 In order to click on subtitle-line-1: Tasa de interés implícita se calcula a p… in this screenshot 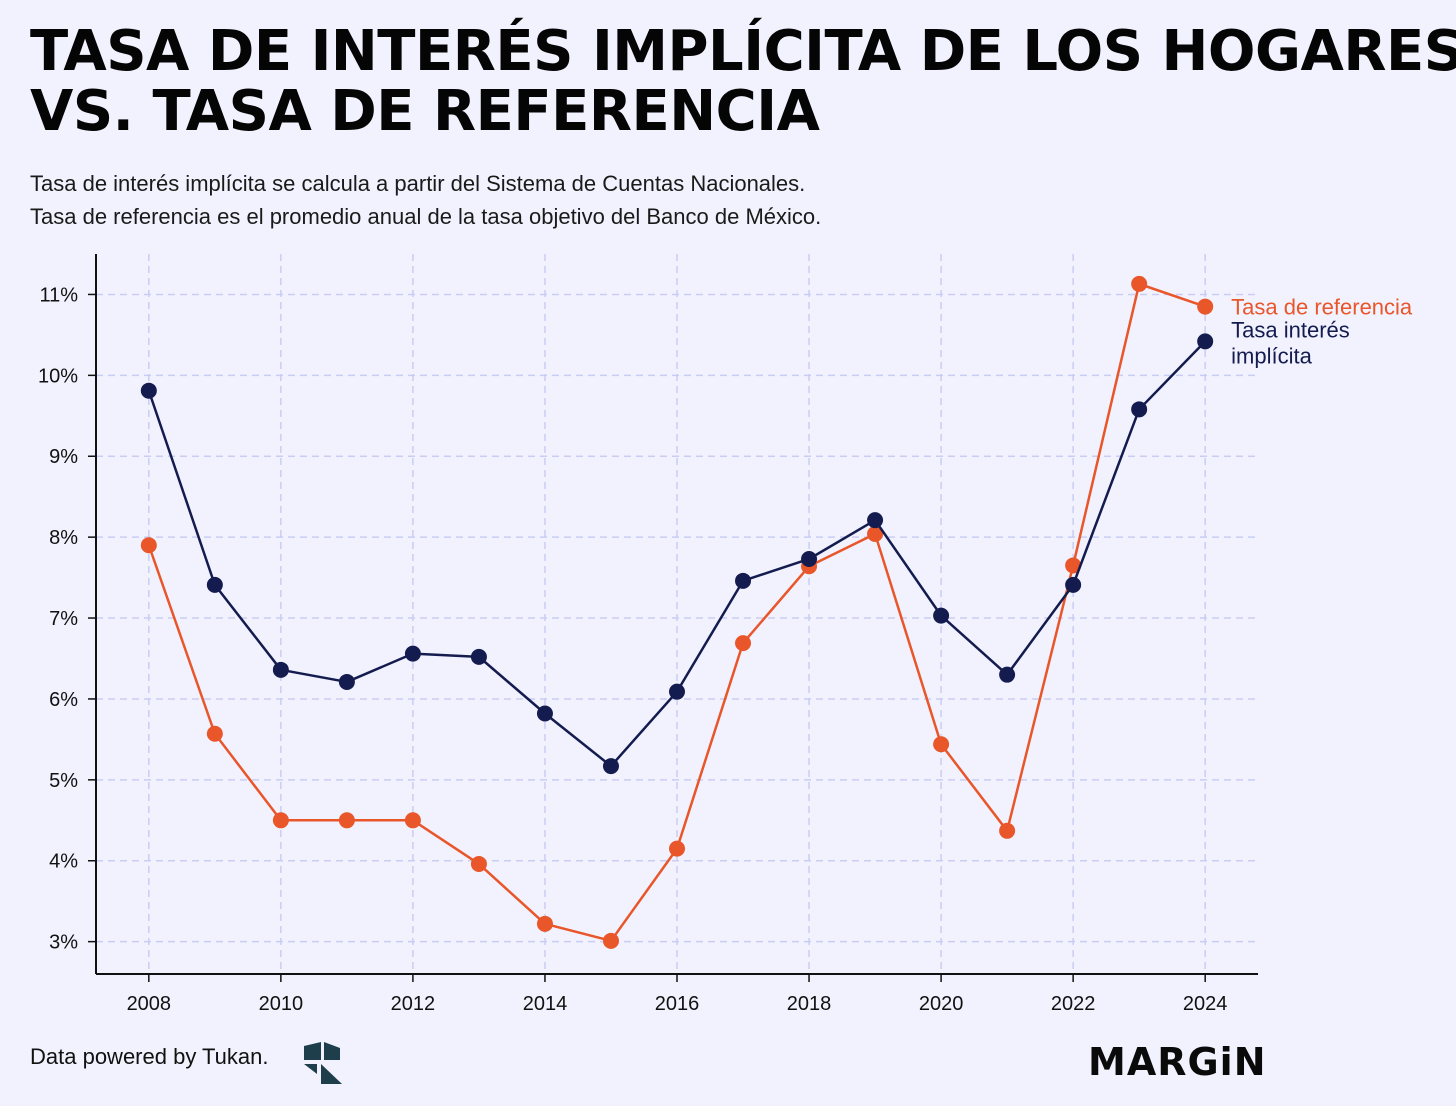, I will do `click(418, 183)`.